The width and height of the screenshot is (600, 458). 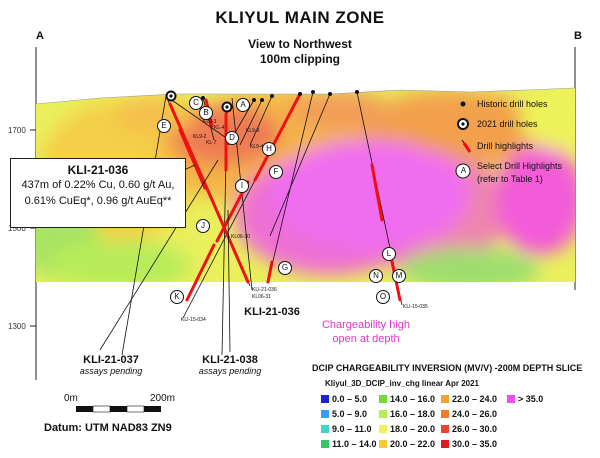 What do you see at coordinates (98, 170) in the screenshot?
I see `callout-hole: KLI-21-036` at bounding box center [98, 170].